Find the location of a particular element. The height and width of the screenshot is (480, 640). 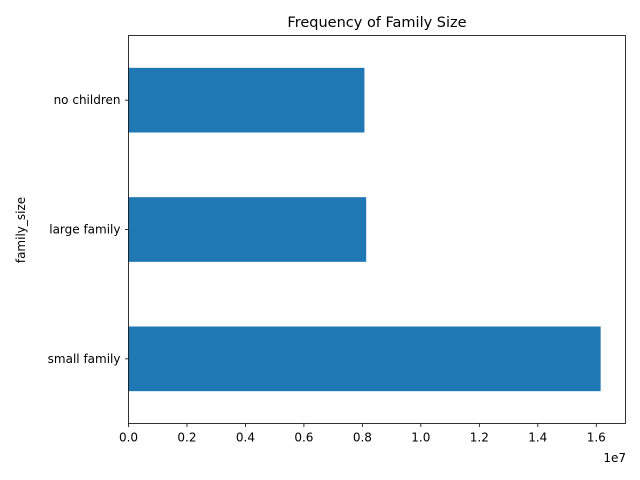

y-tick-label-no-children: no children is located at coordinates (87, 100).